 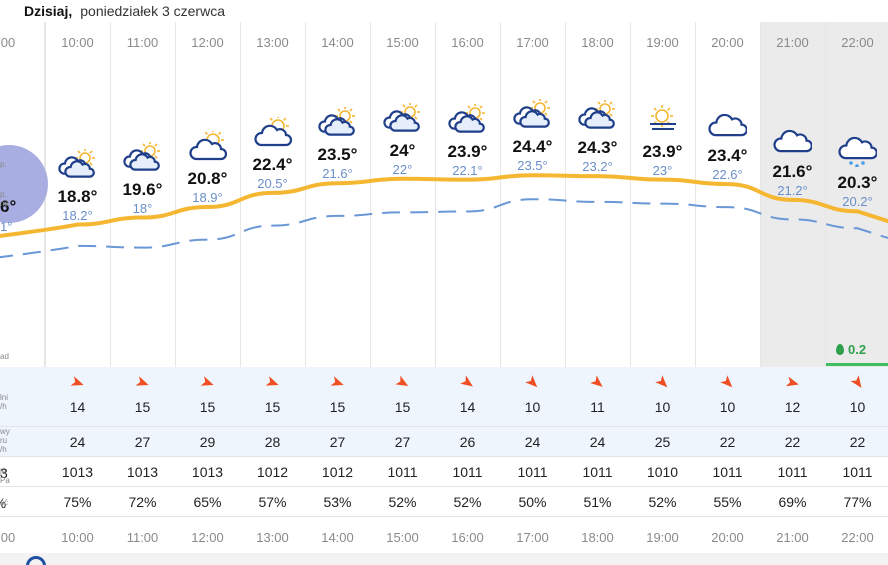 What do you see at coordinates (77, 537) in the screenshot?
I see `hour-time-bottom: 10:00` at bounding box center [77, 537].